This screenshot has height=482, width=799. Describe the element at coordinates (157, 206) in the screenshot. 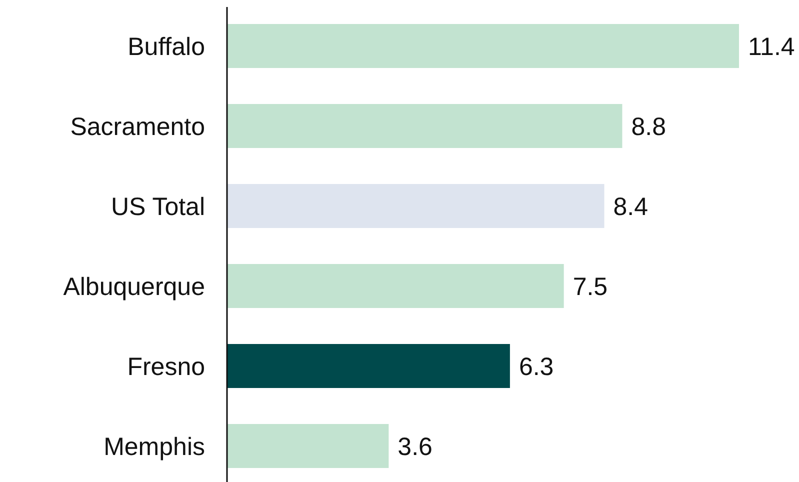

I see `y-tick-label: US Total` at that location.